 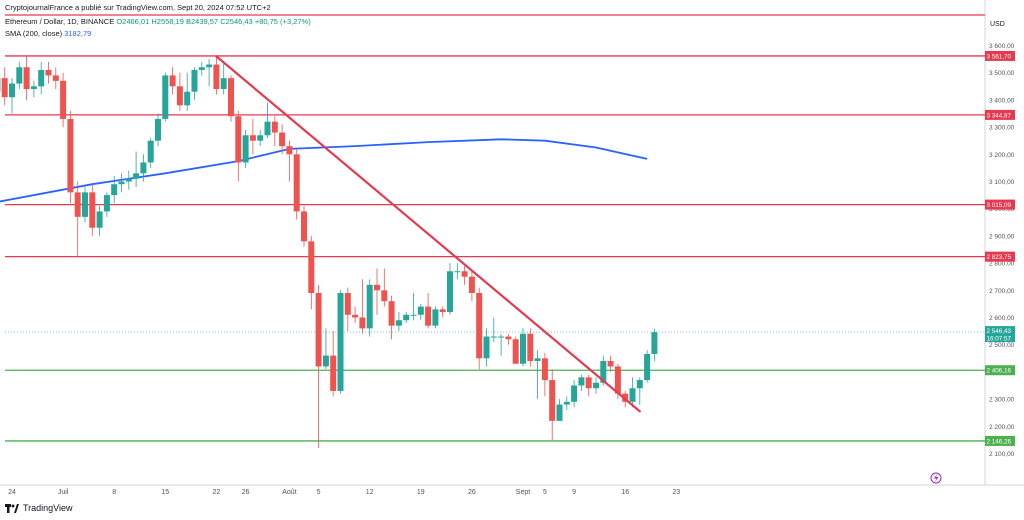 I want to click on level-price-label: 3 561,70, so click(x=999, y=56).